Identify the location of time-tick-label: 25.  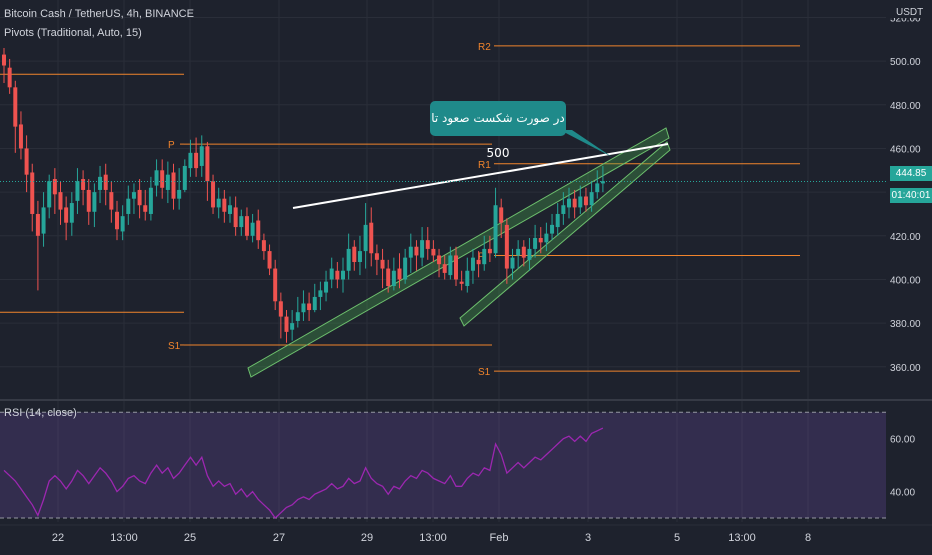
(190, 538).